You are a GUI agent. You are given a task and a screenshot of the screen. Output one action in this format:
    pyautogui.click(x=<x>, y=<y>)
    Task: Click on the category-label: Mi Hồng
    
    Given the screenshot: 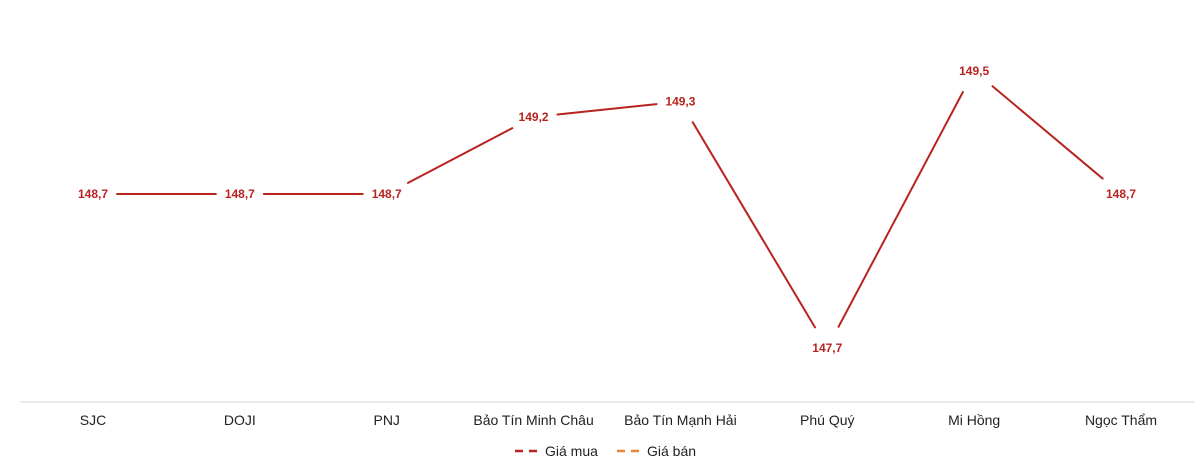 What is the action you would take?
    pyautogui.click(x=974, y=420)
    